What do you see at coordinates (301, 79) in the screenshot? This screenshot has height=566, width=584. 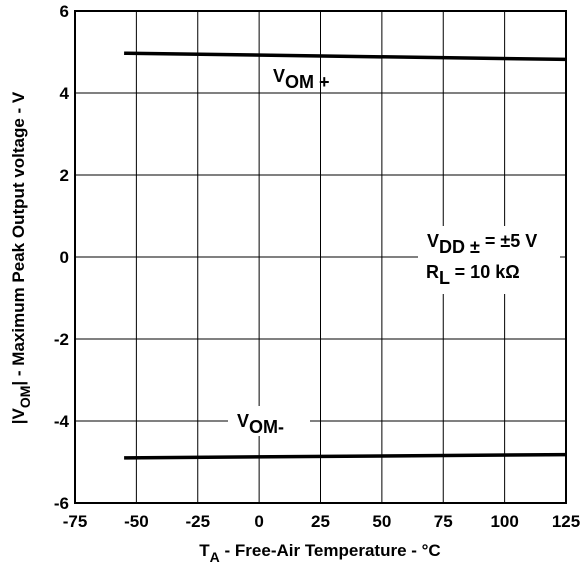 I see `vom-plus-label: VOM +` at bounding box center [301, 79].